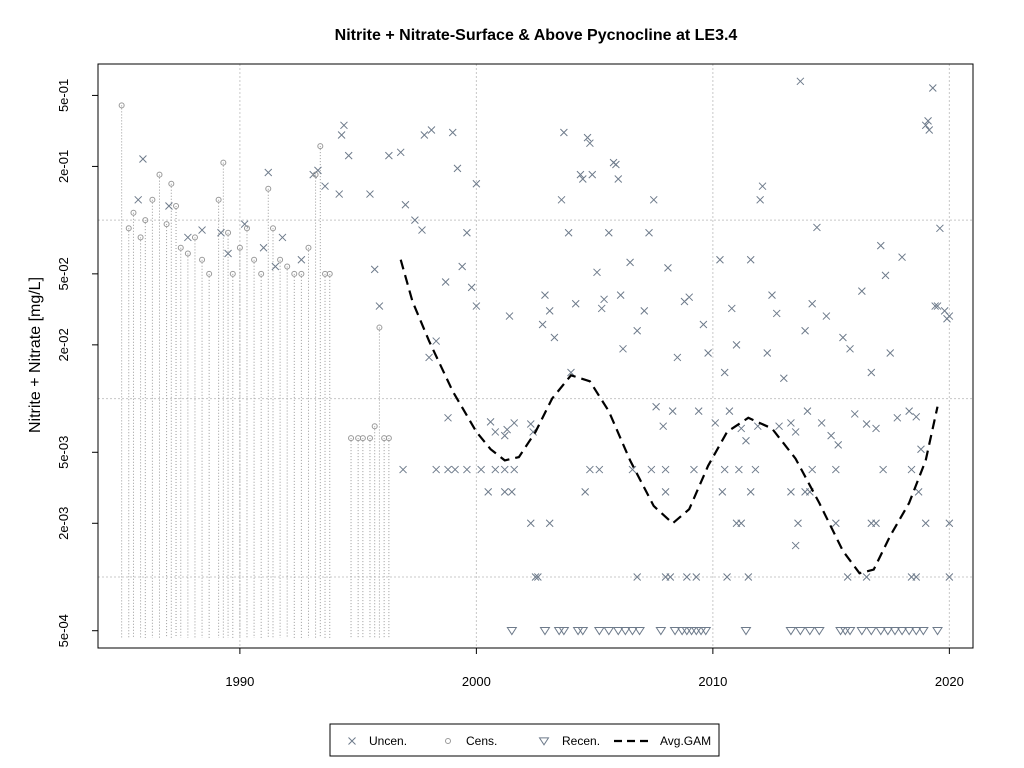 Image resolution: width=1024 pixels, height=768 pixels. I want to click on y-tick-label: 5e-04, so click(63, 630).